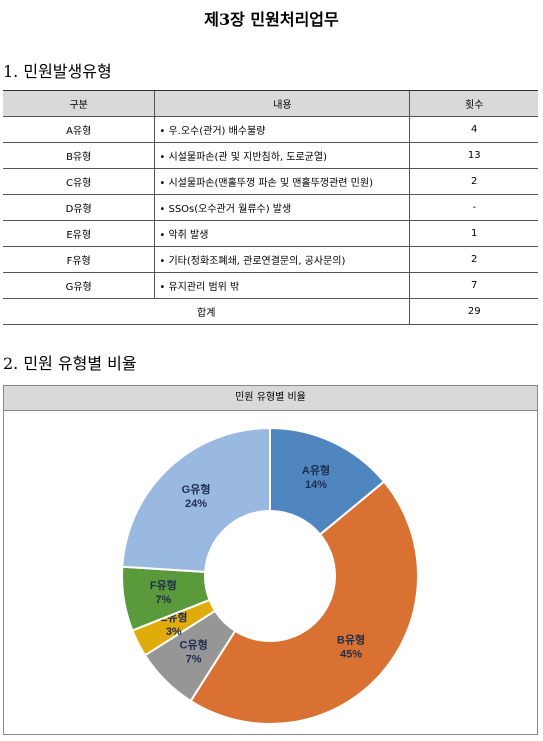 Image resolution: width=543 pixels, height=741 pixels. I want to click on table-cell: 7, so click(473, 285).